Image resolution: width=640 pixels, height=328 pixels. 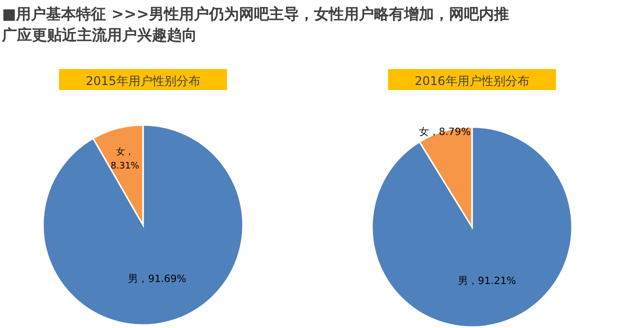 What do you see at coordinates (487, 281) in the screenshot?
I see `slice-label: 男，91.21%` at bounding box center [487, 281].